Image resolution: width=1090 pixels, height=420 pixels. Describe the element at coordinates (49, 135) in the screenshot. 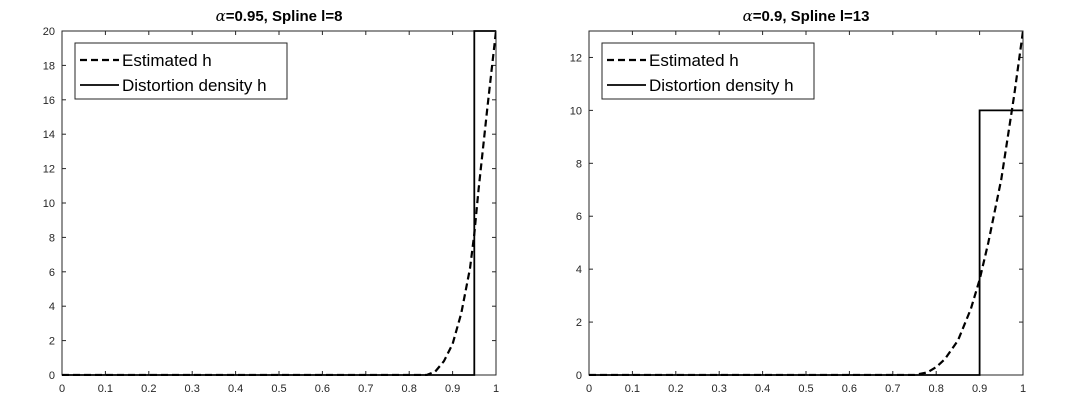

I see `y-tick-label: 14` at that location.